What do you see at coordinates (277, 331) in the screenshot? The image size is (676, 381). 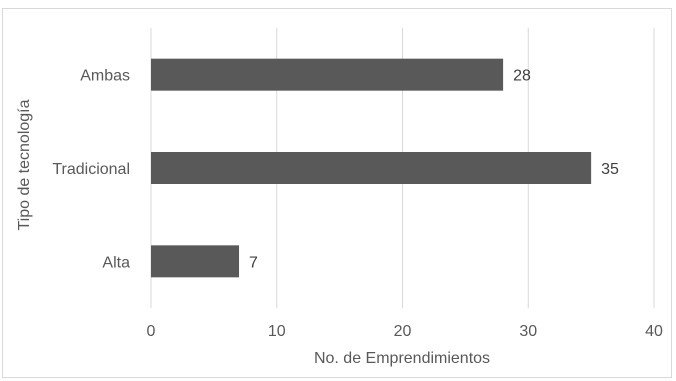 I see `x-tick-label-10: 10` at bounding box center [277, 331].